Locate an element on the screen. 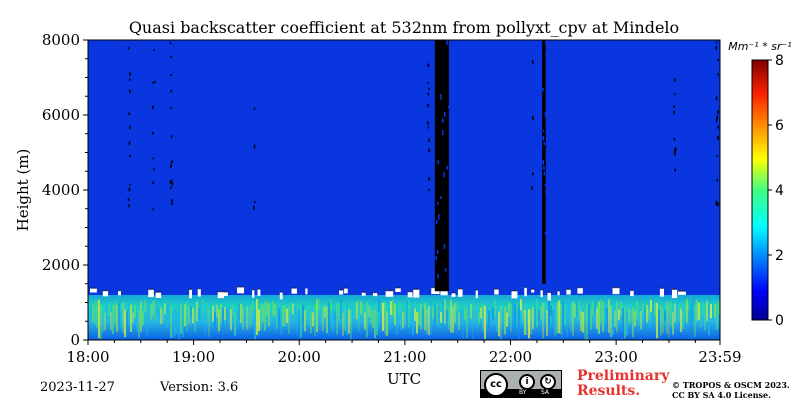 The height and width of the screenshot is (400, 800). y-tick-label: 6000 is located at coordinates (61, 115).